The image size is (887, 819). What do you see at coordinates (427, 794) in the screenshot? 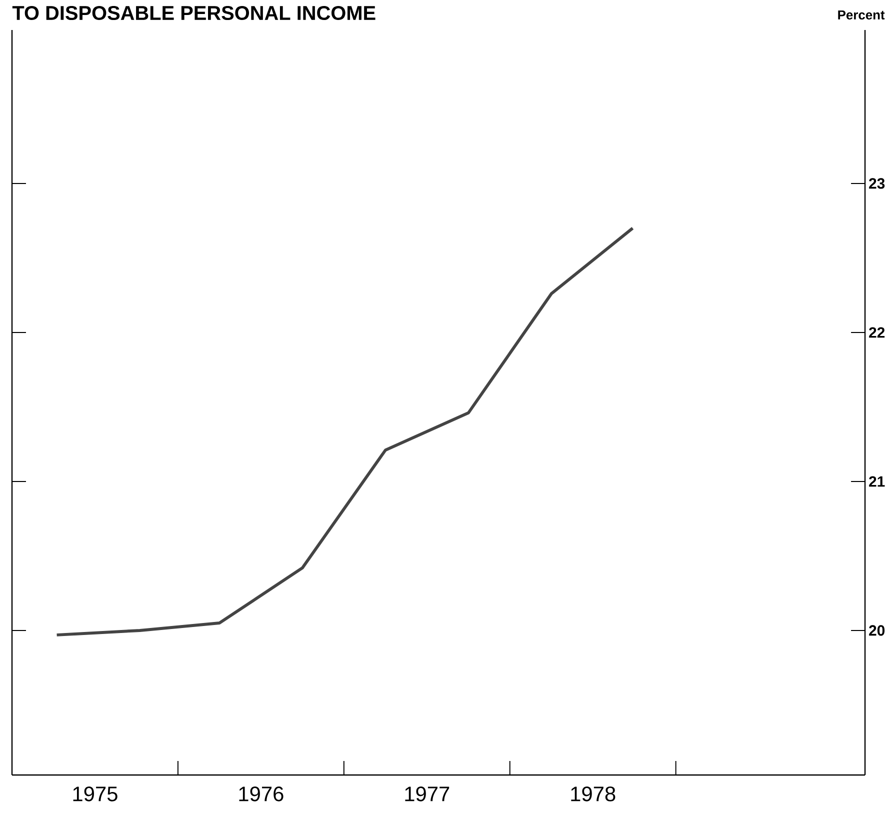
I see `x-tick-label: 1977` at bounding box center [427, 794].